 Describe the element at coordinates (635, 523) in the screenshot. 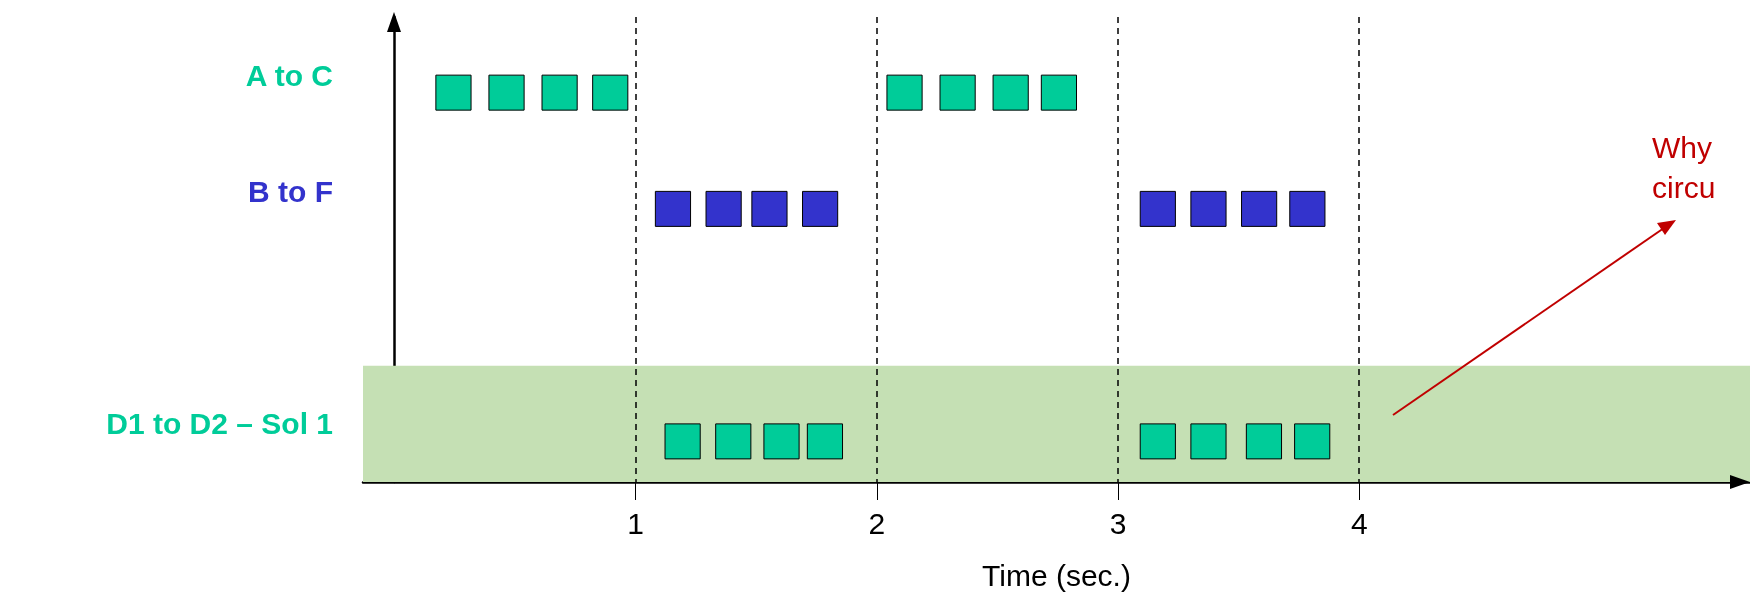

I see `x-tick-label: 1` at that location.